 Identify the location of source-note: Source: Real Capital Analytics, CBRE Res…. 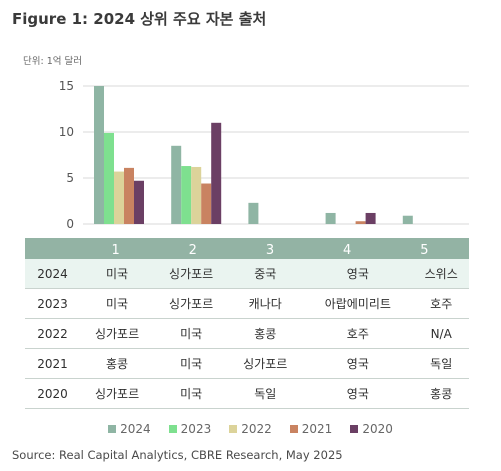
(177, 455).